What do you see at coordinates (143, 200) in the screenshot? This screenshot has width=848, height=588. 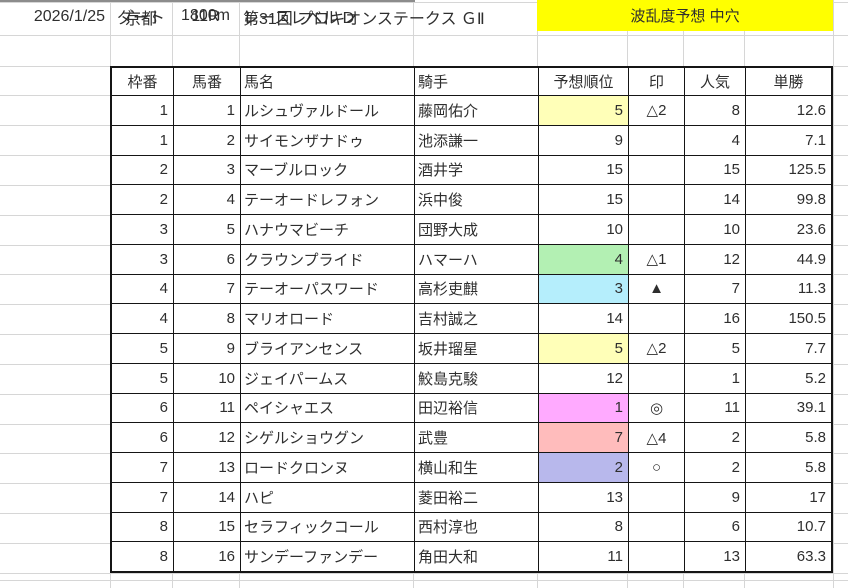 I see `cell-waku: 2` at bounding box center [143, 200].